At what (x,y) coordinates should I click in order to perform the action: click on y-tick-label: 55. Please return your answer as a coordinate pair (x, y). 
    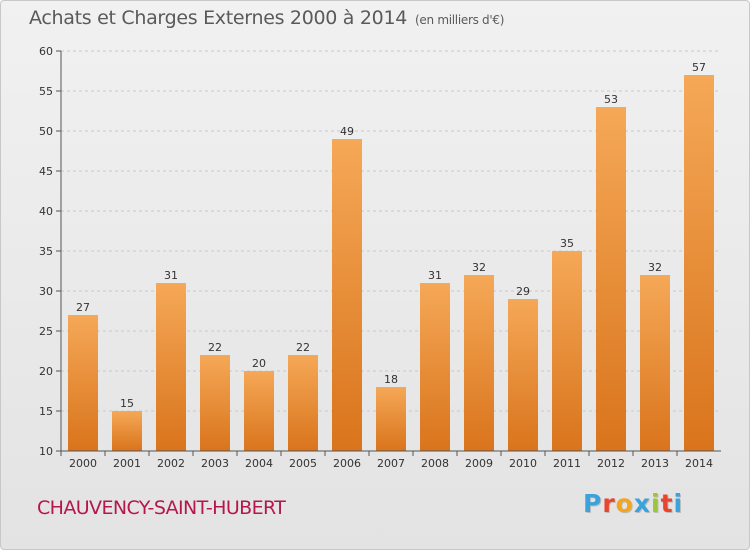
    Looking at the image, I should click on (46, 91).